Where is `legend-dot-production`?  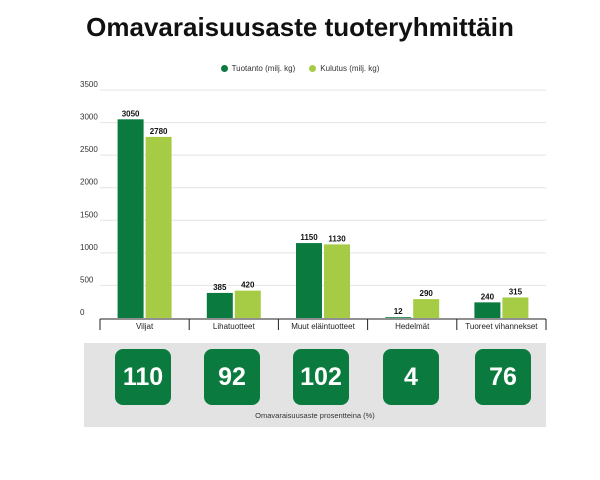 legend-dot-production is located at coordinates (224, 68).